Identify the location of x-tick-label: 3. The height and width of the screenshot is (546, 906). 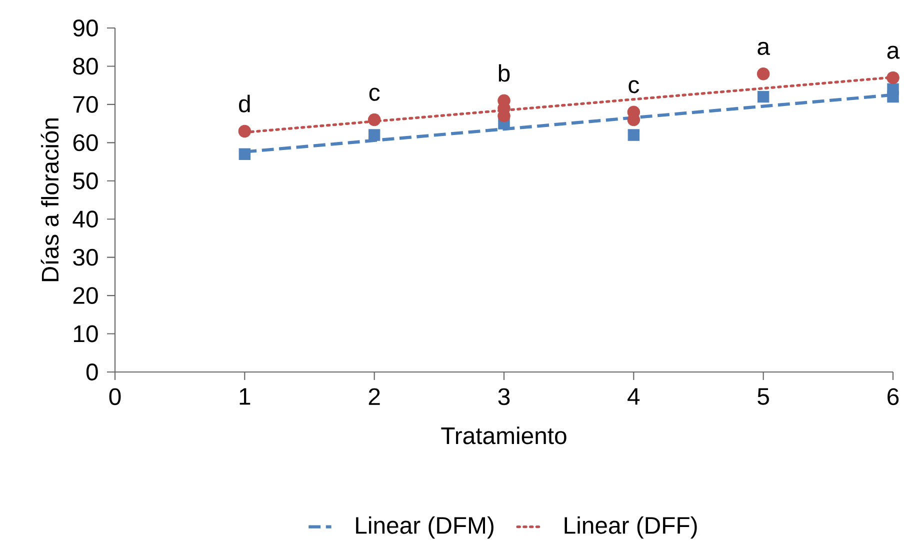
(504, 397).